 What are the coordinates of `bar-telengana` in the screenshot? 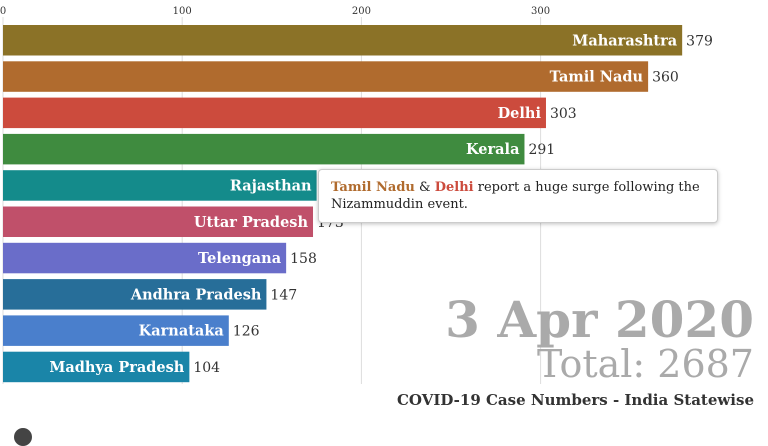 It's located at (145, 258).